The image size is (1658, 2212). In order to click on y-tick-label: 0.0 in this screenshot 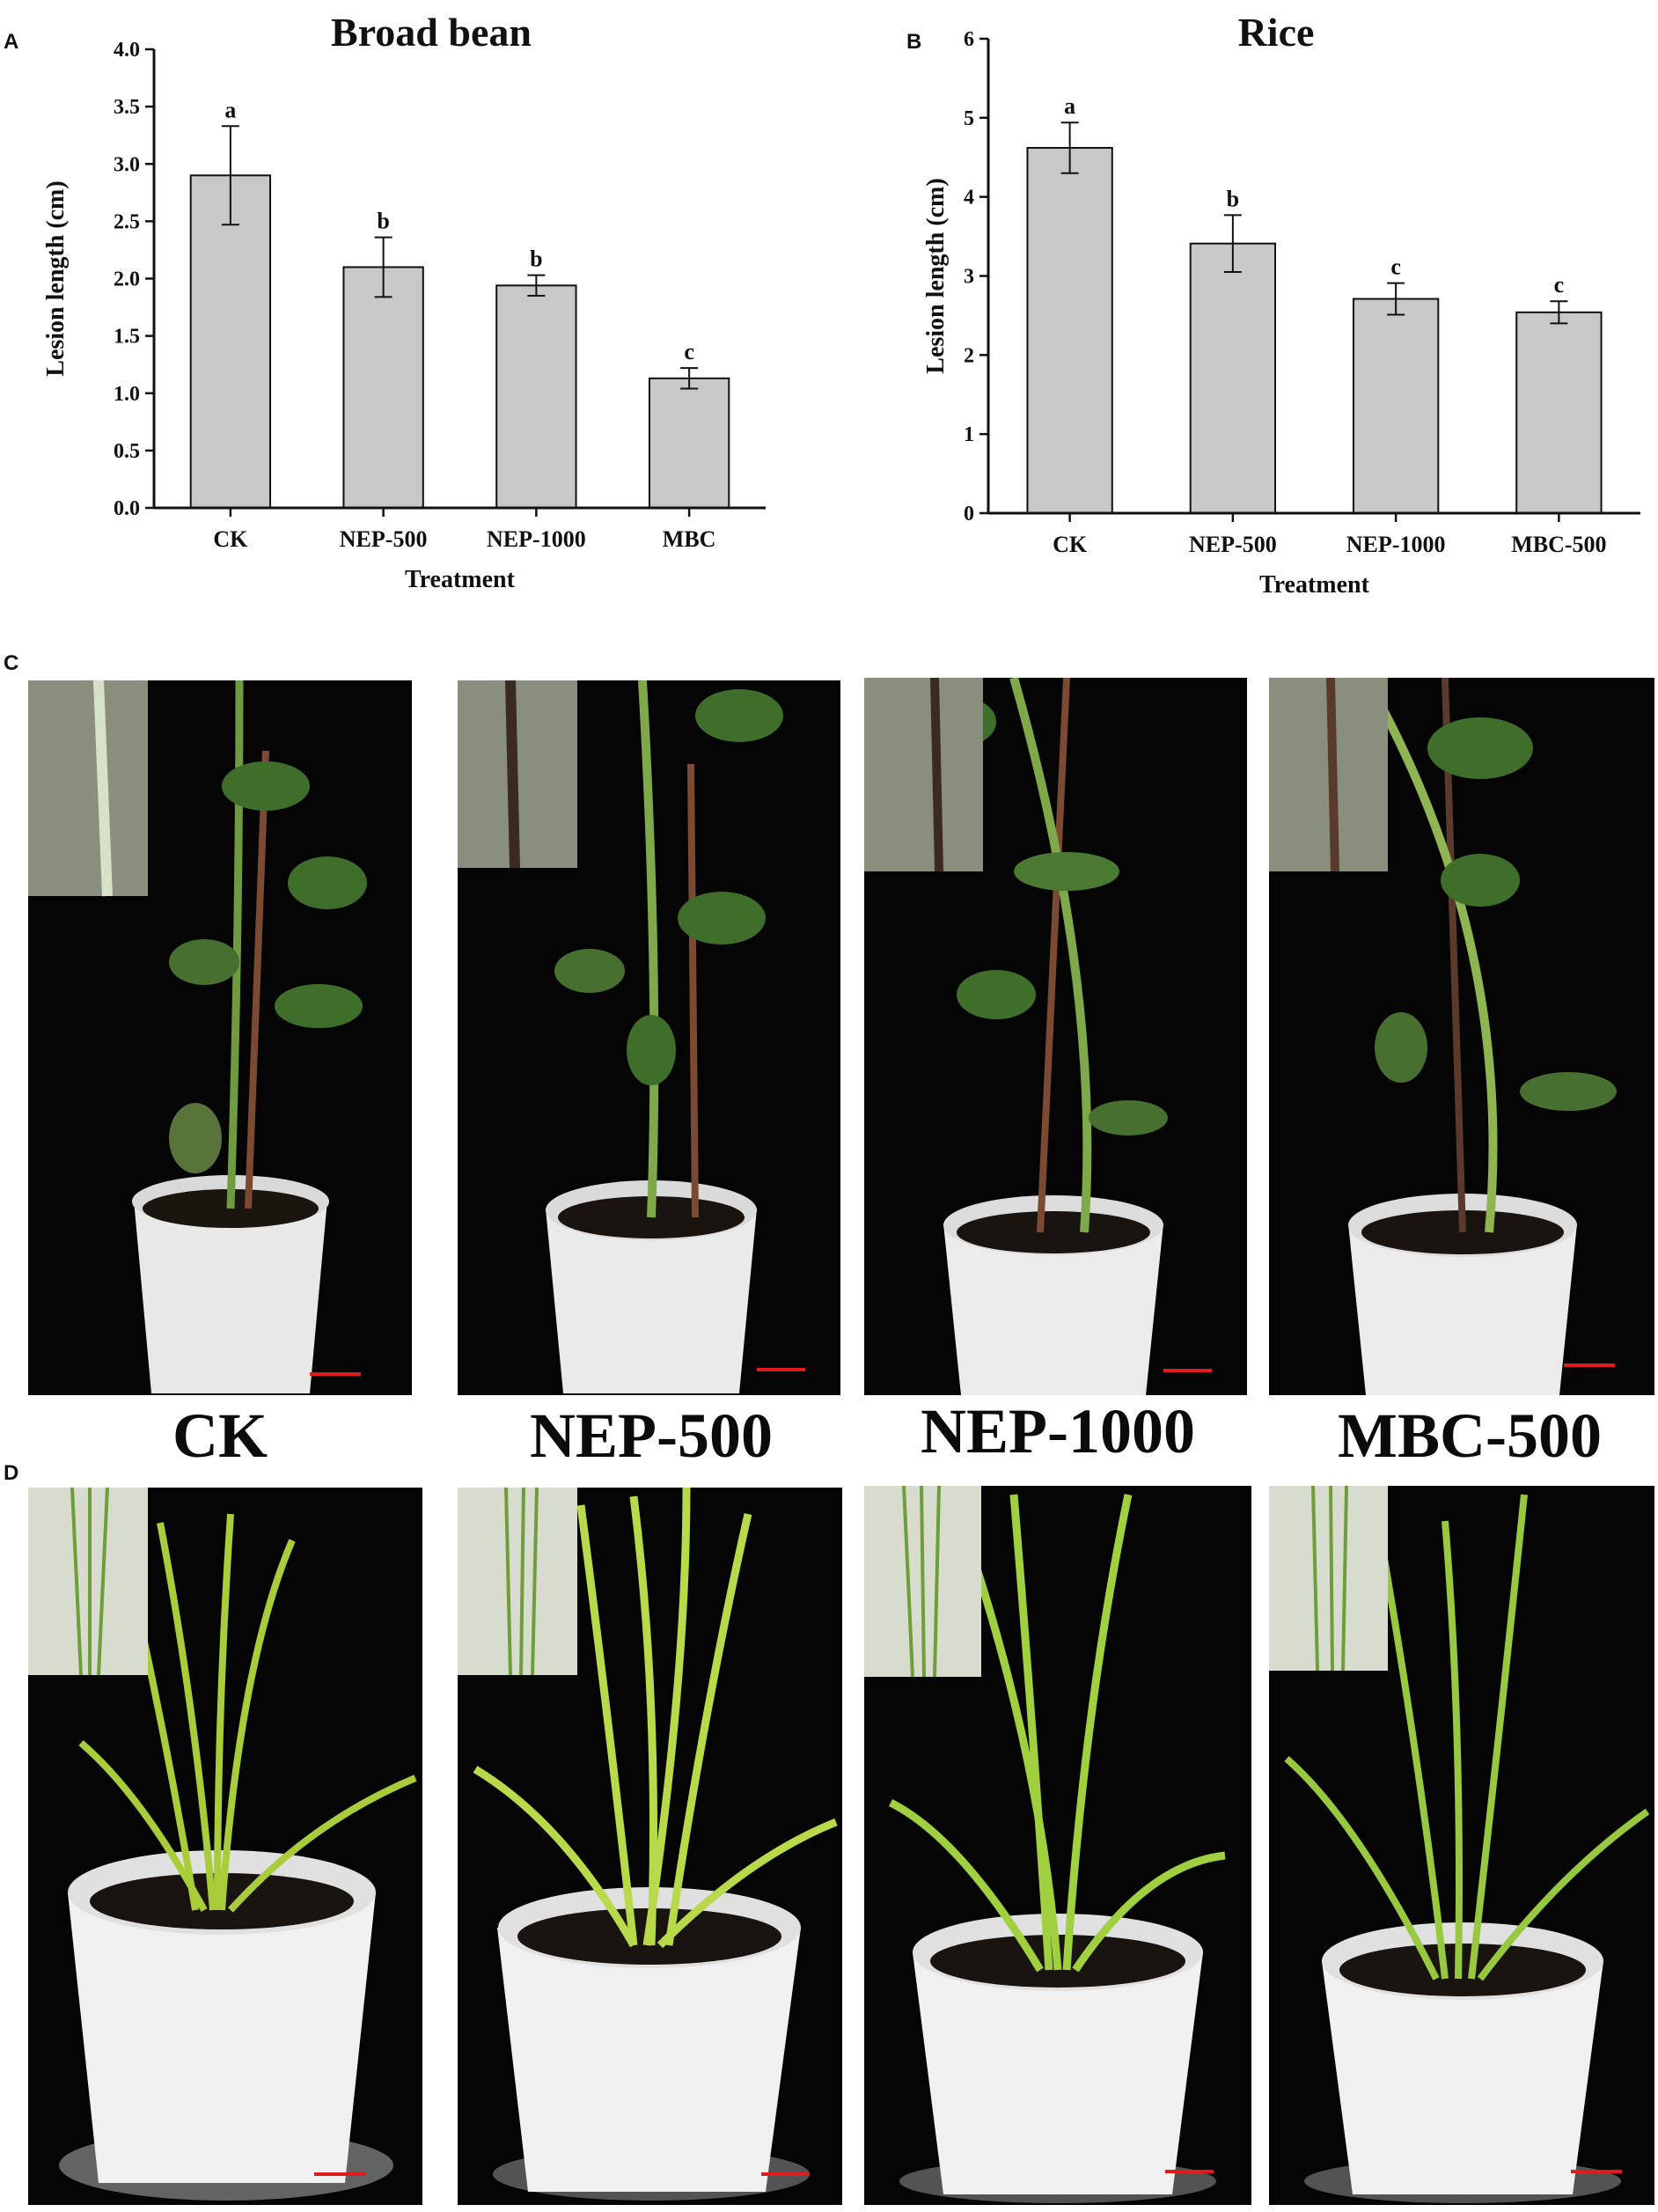, I will do `click(127, 508)`.